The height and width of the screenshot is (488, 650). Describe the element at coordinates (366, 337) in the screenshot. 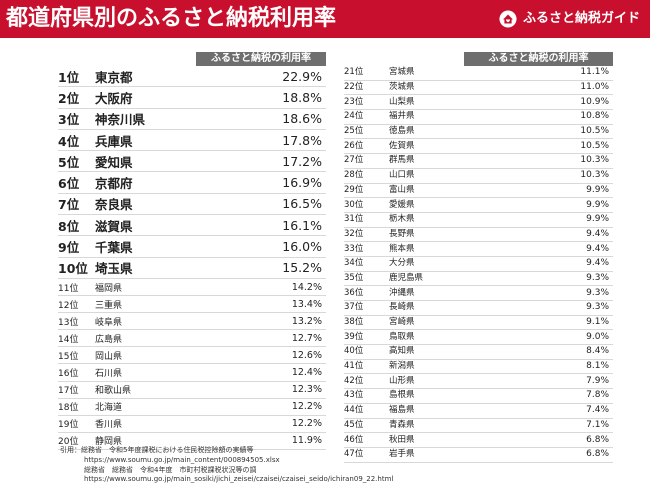

I see `rank-cell: 39位` at that location.